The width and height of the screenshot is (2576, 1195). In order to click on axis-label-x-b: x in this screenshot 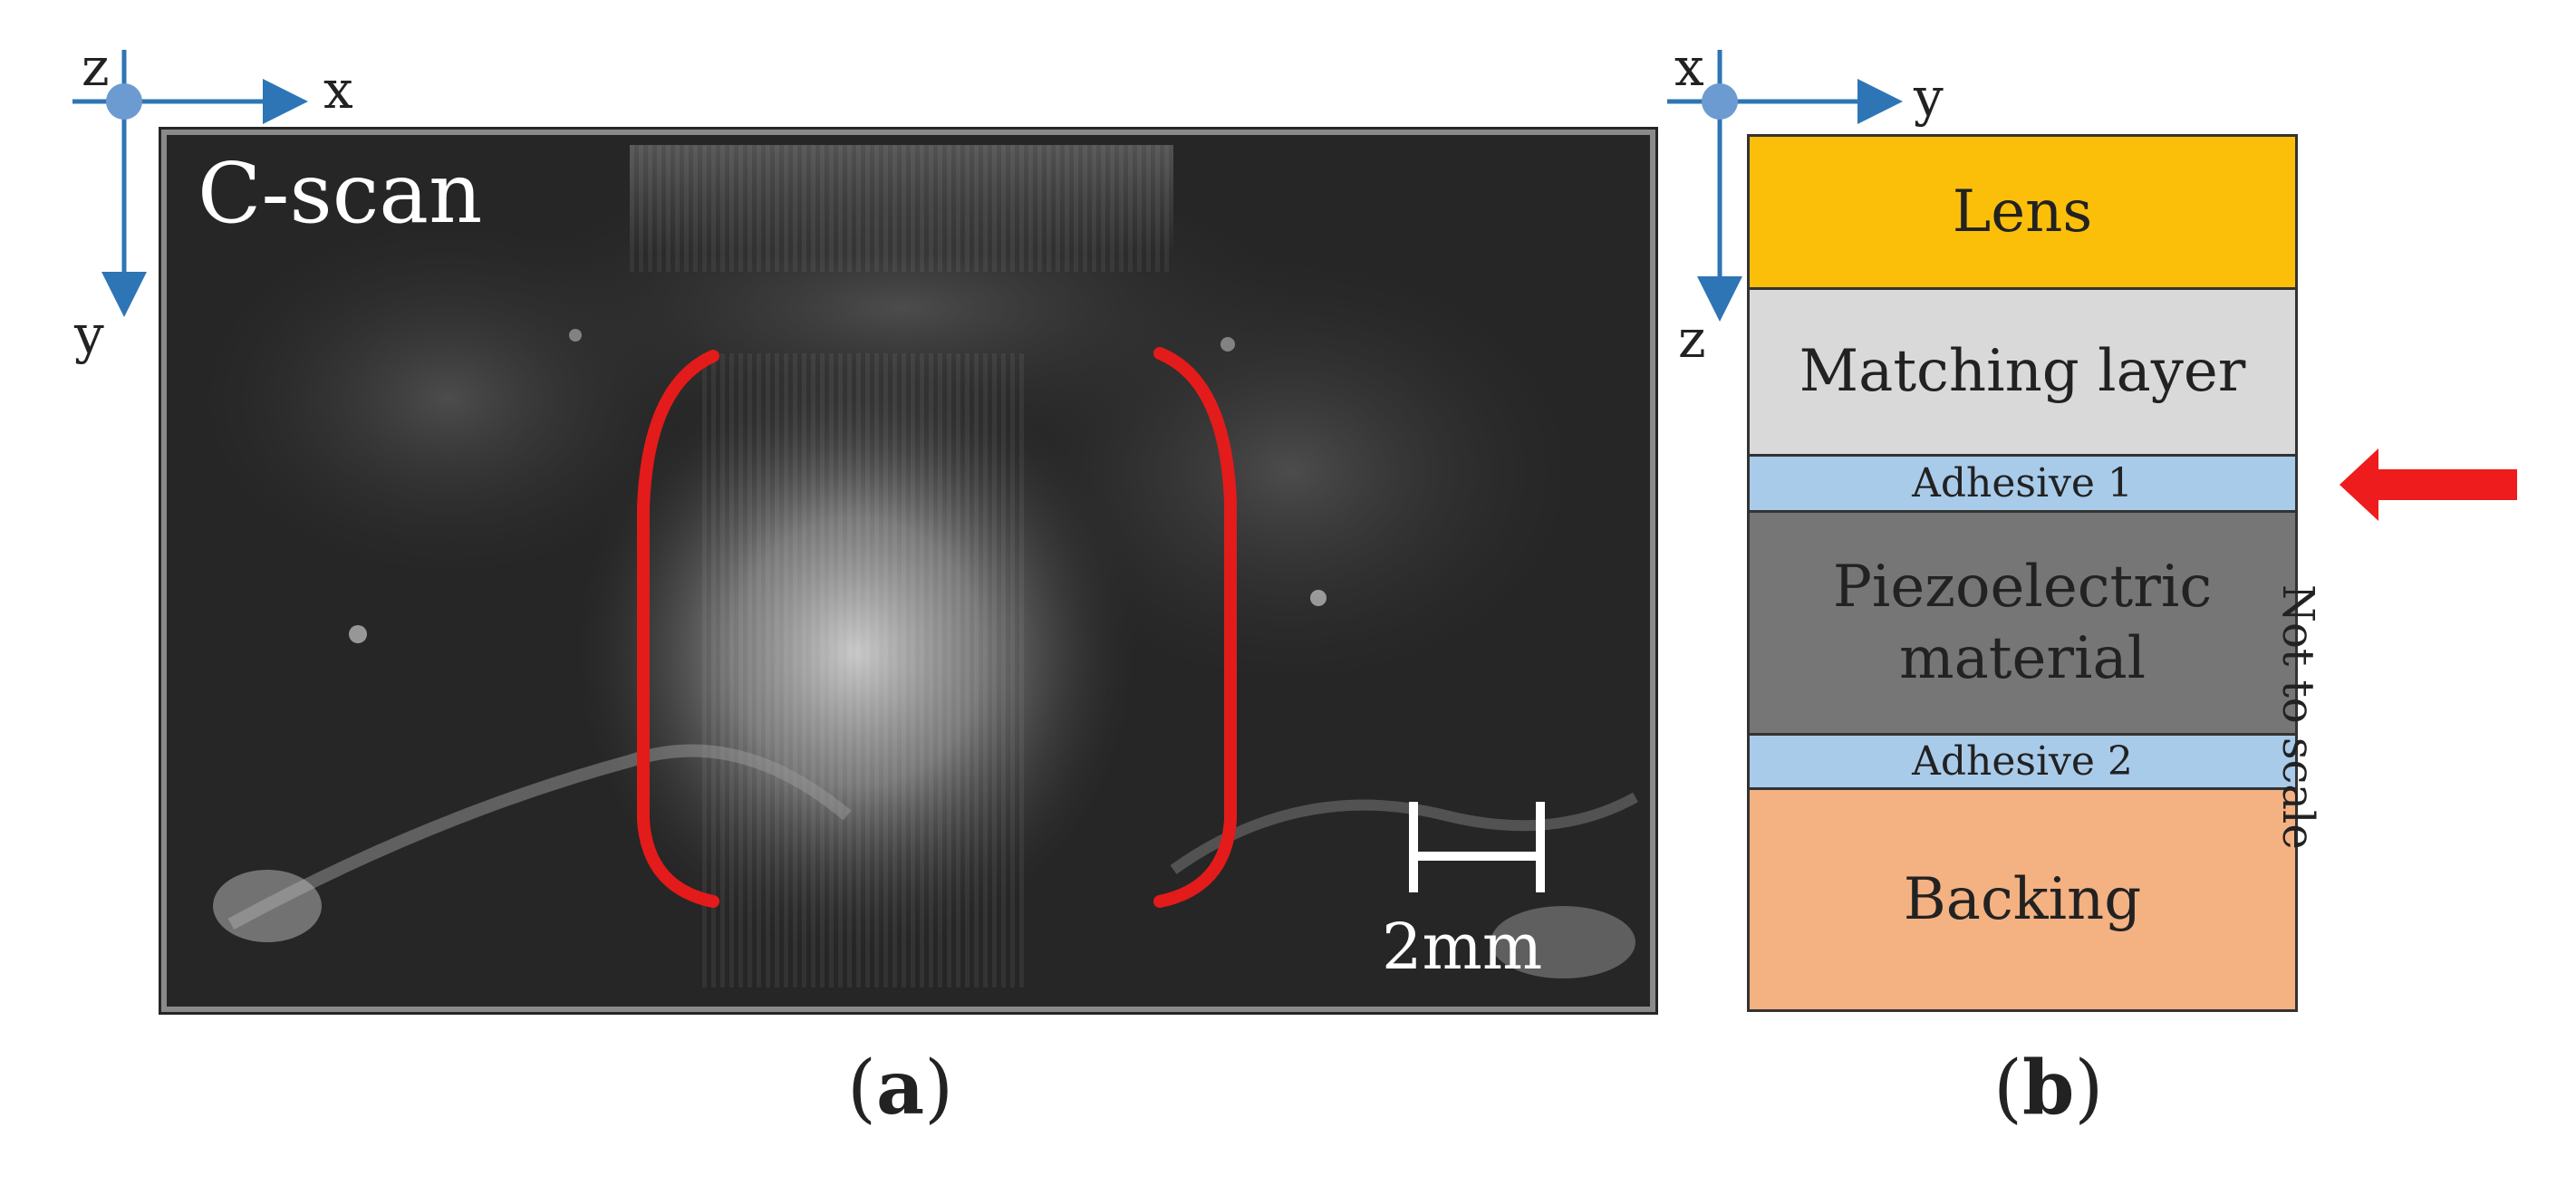, I will do `click(1689, 67)`.